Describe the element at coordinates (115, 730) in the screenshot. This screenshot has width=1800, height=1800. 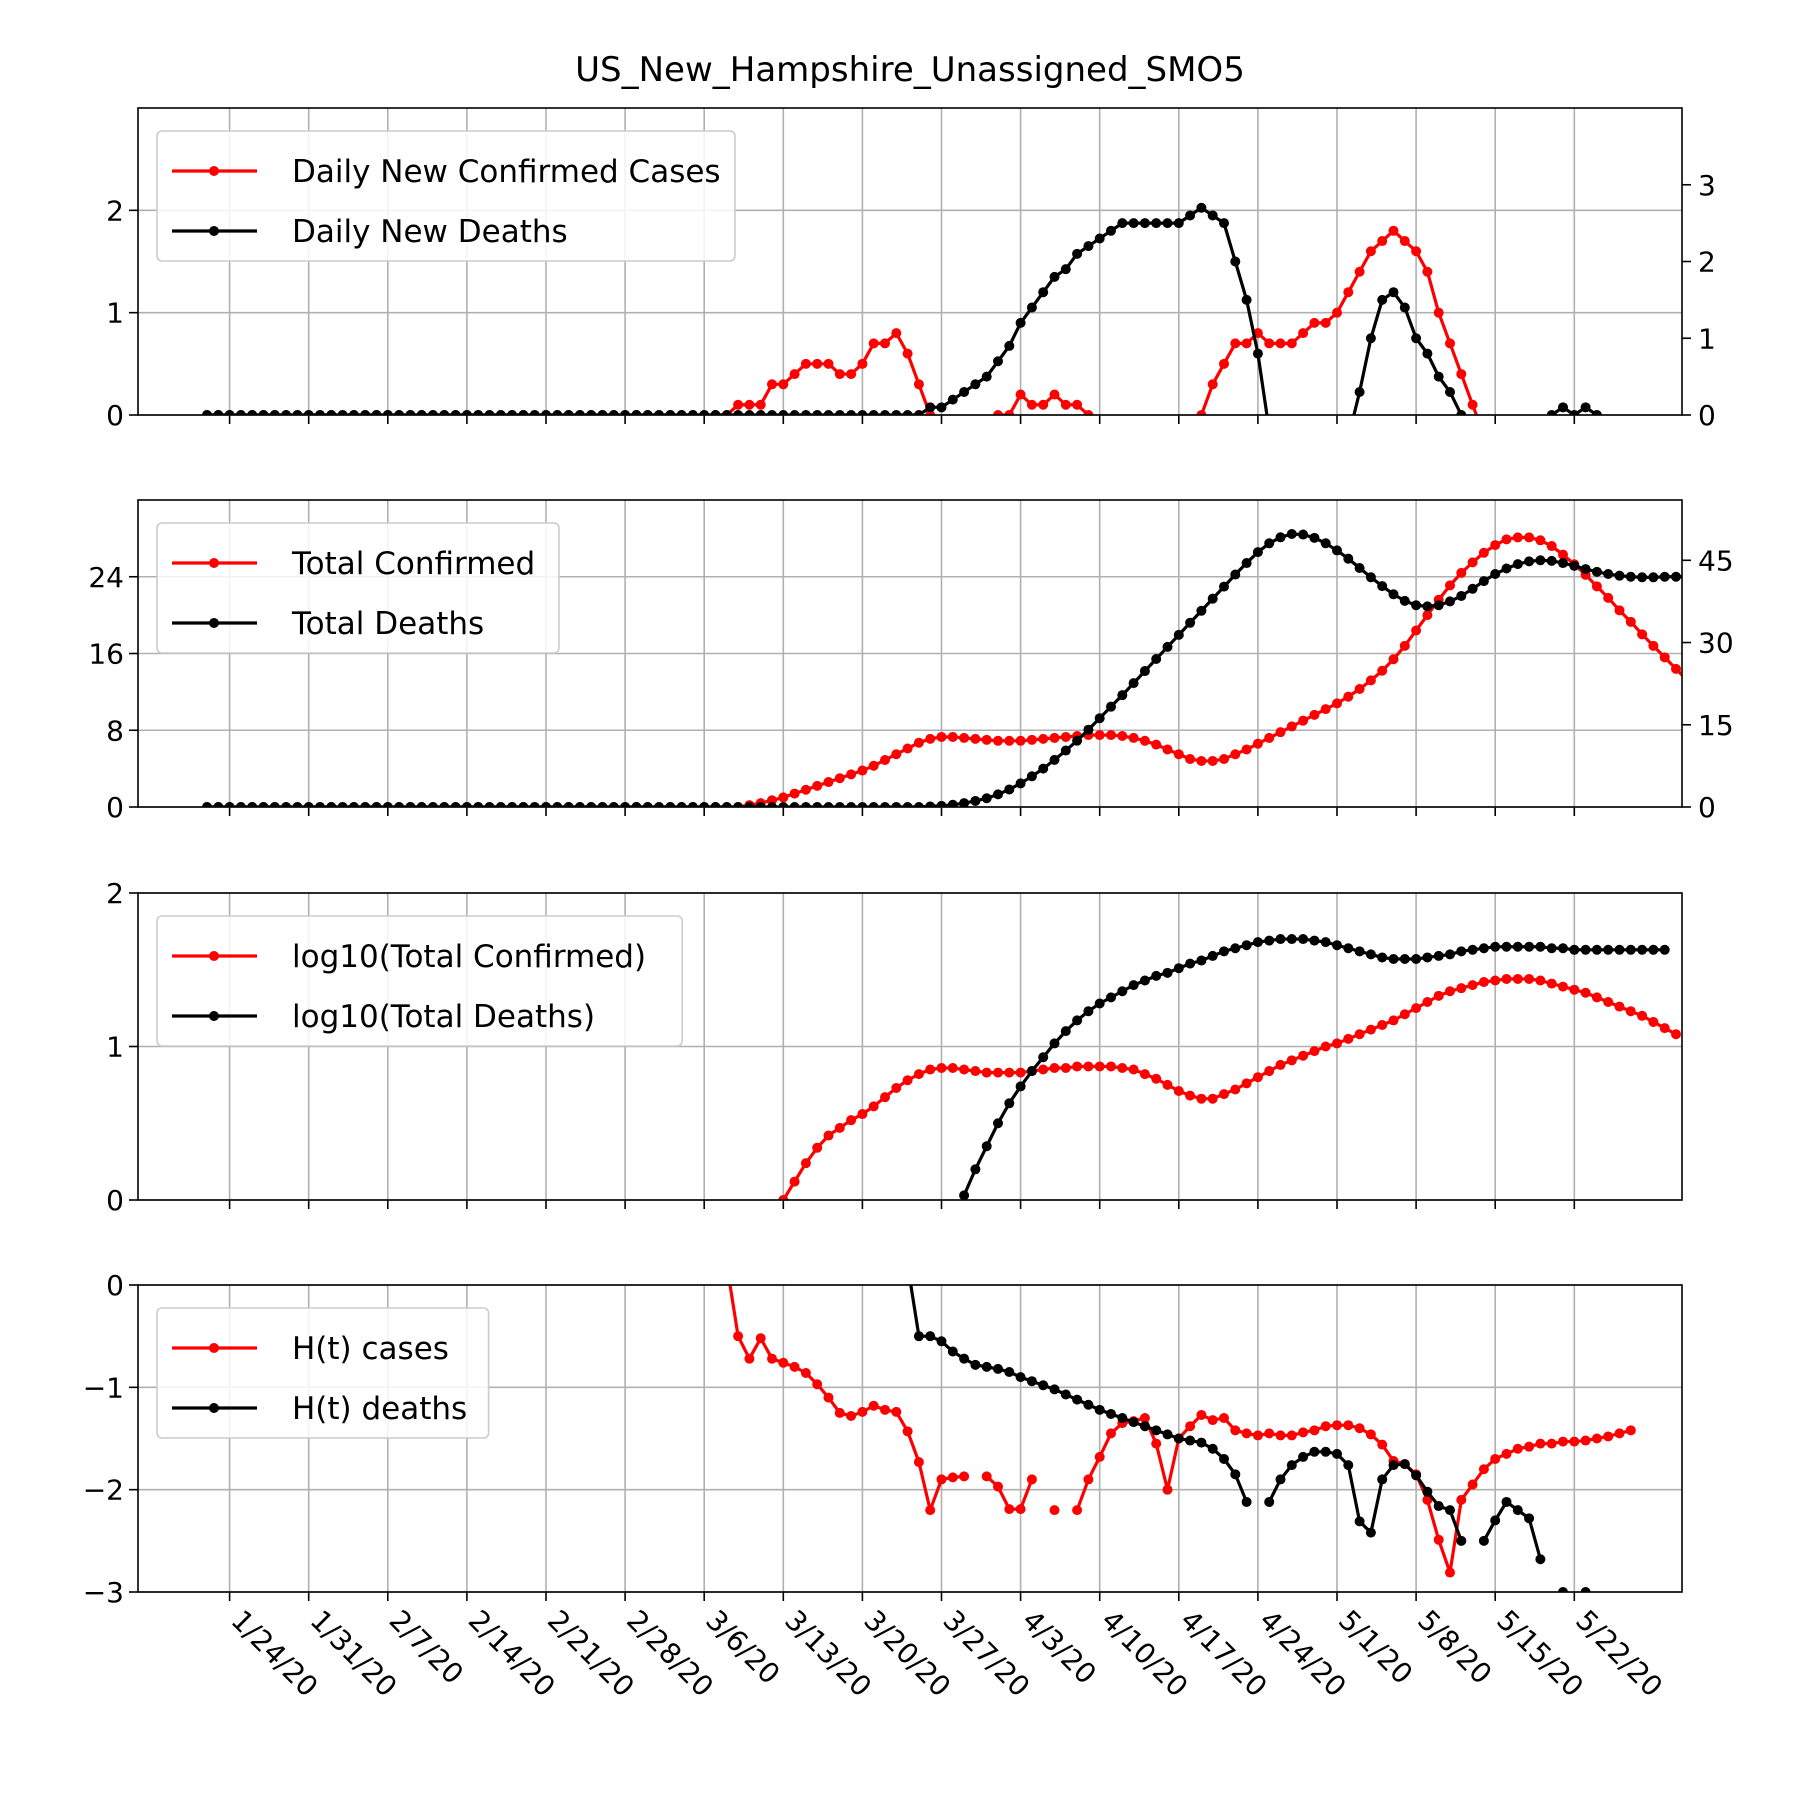
I see `y-tick-label-left: 8` at that location.